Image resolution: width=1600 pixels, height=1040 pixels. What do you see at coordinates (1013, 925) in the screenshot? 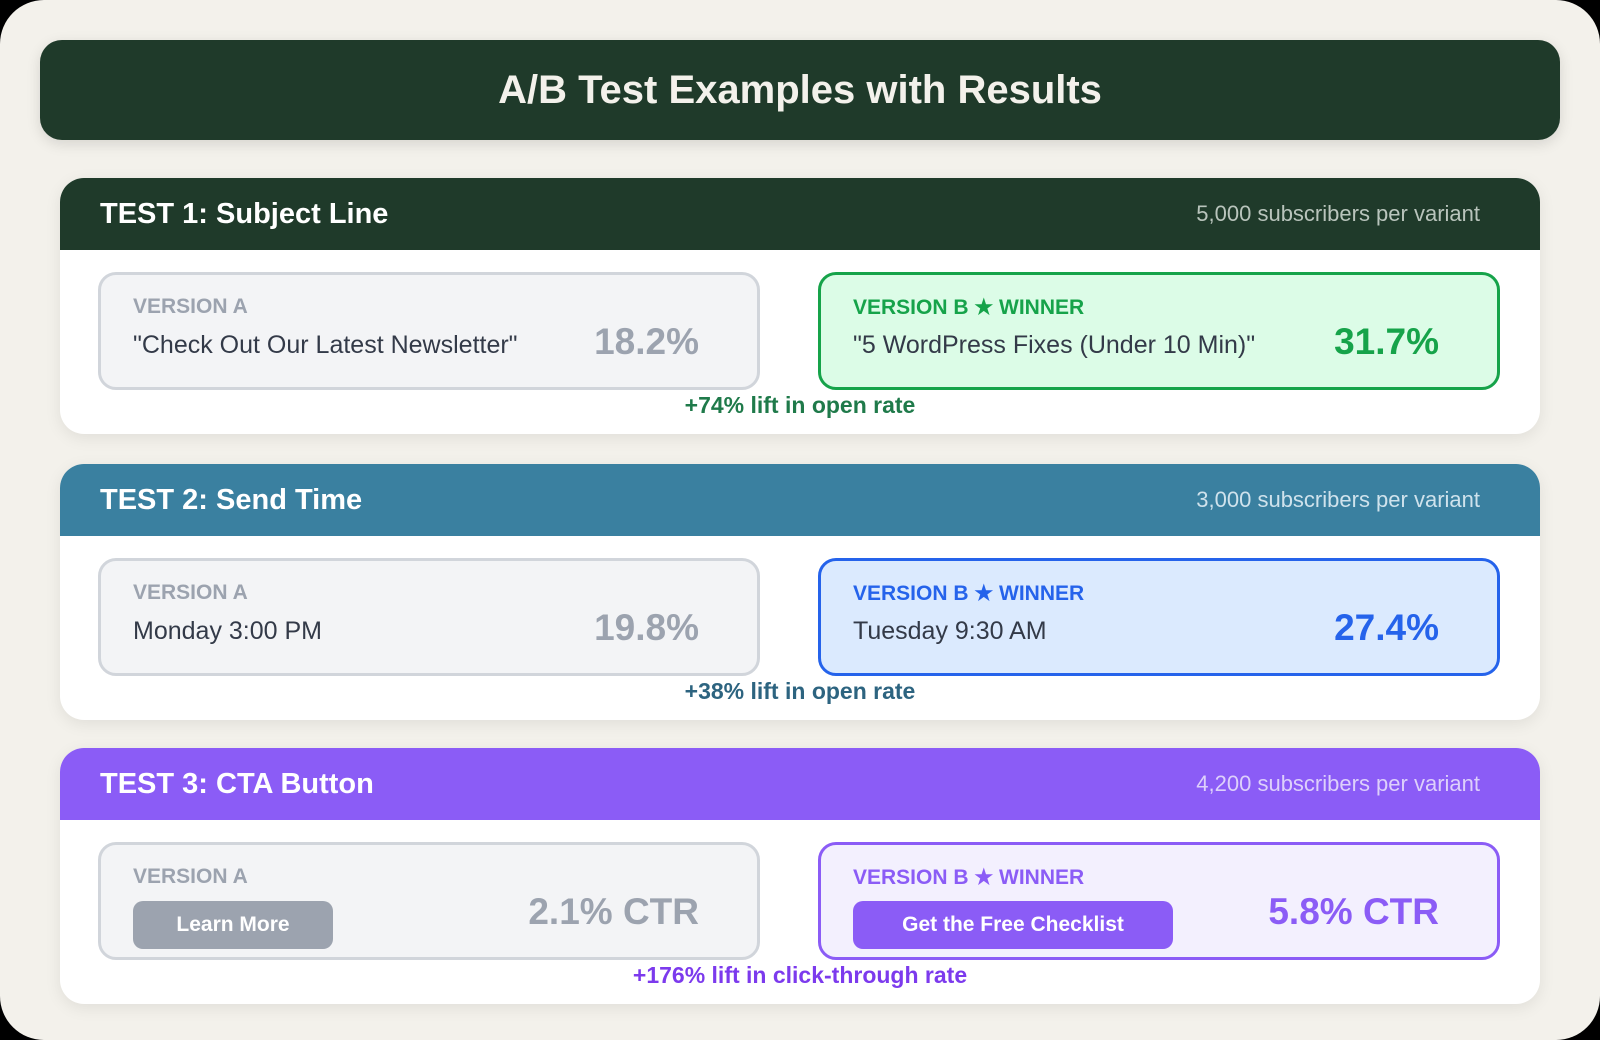
I see `get-free-checklist-button: Get the Free Checklist` at bounding box center [1013, 925].